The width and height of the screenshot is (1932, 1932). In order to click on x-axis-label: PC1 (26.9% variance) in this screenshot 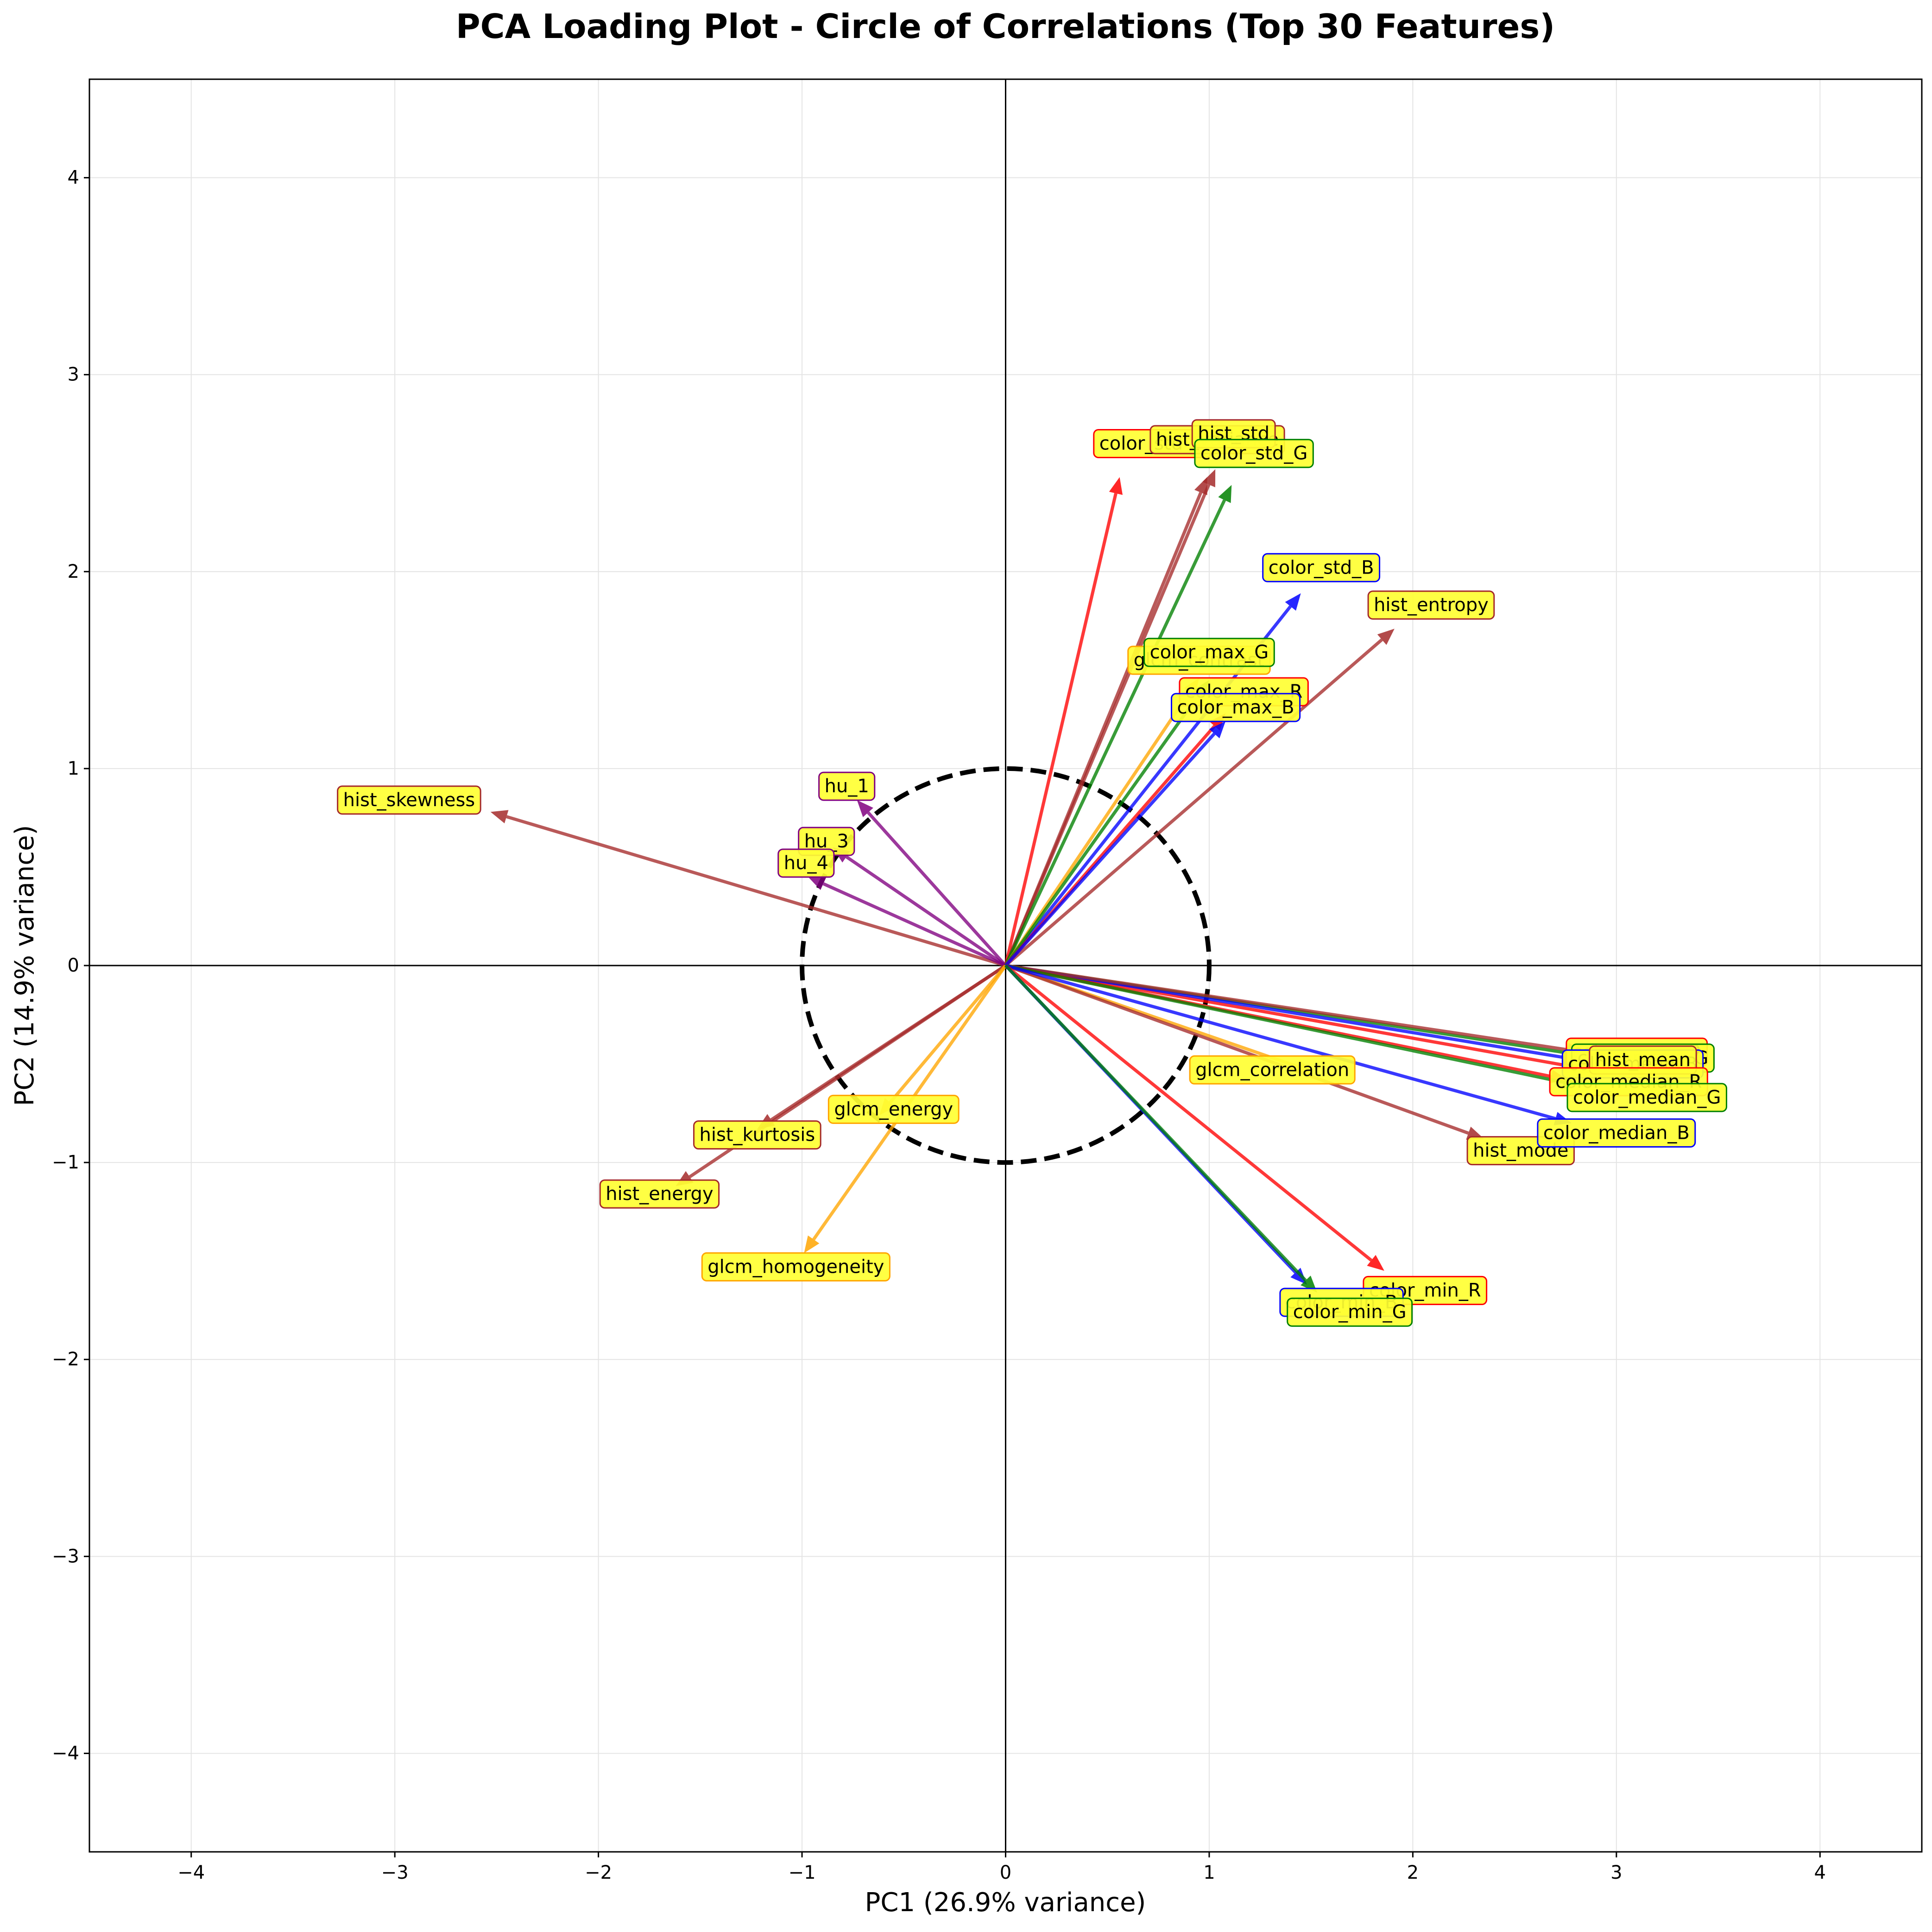, I will do `click(1006, 1903)`.